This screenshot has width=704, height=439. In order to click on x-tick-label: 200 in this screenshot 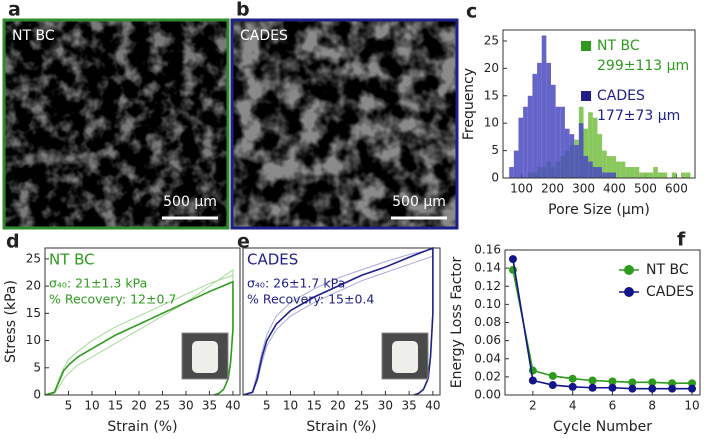, I will do `click(552, 189)`.